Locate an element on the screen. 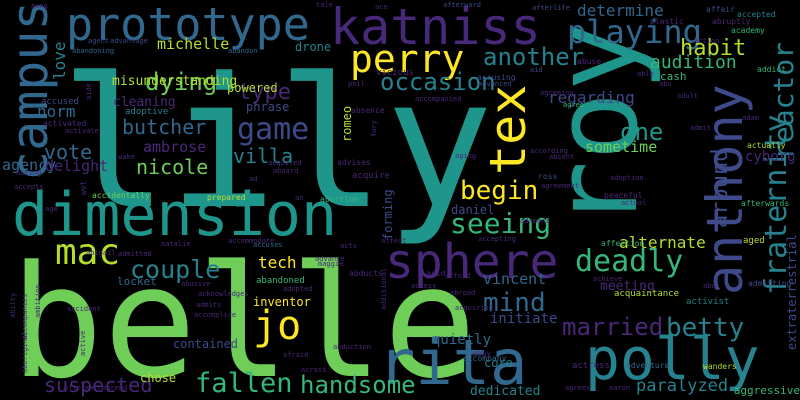 Image resolution: width=800 pixels, height=400 pixels. word-acquiring: acquiring is located at coordinates (474, 308).